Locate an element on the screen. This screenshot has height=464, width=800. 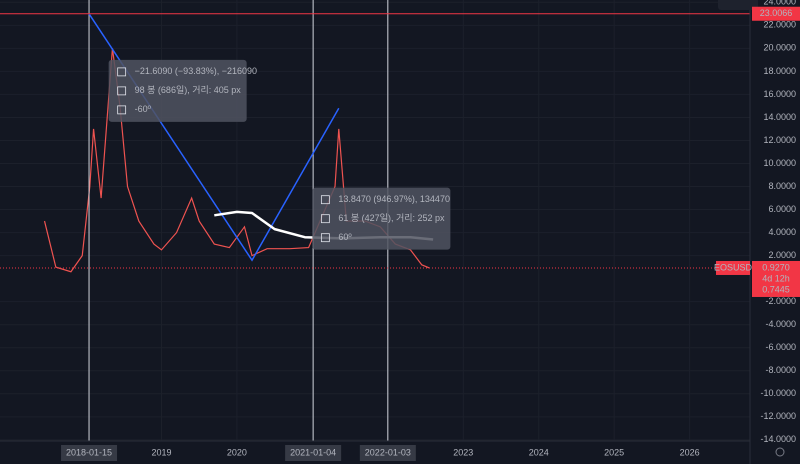
measure-text: −21.6090 (−93.83%), −216090 is located at coordinates (196, 71).